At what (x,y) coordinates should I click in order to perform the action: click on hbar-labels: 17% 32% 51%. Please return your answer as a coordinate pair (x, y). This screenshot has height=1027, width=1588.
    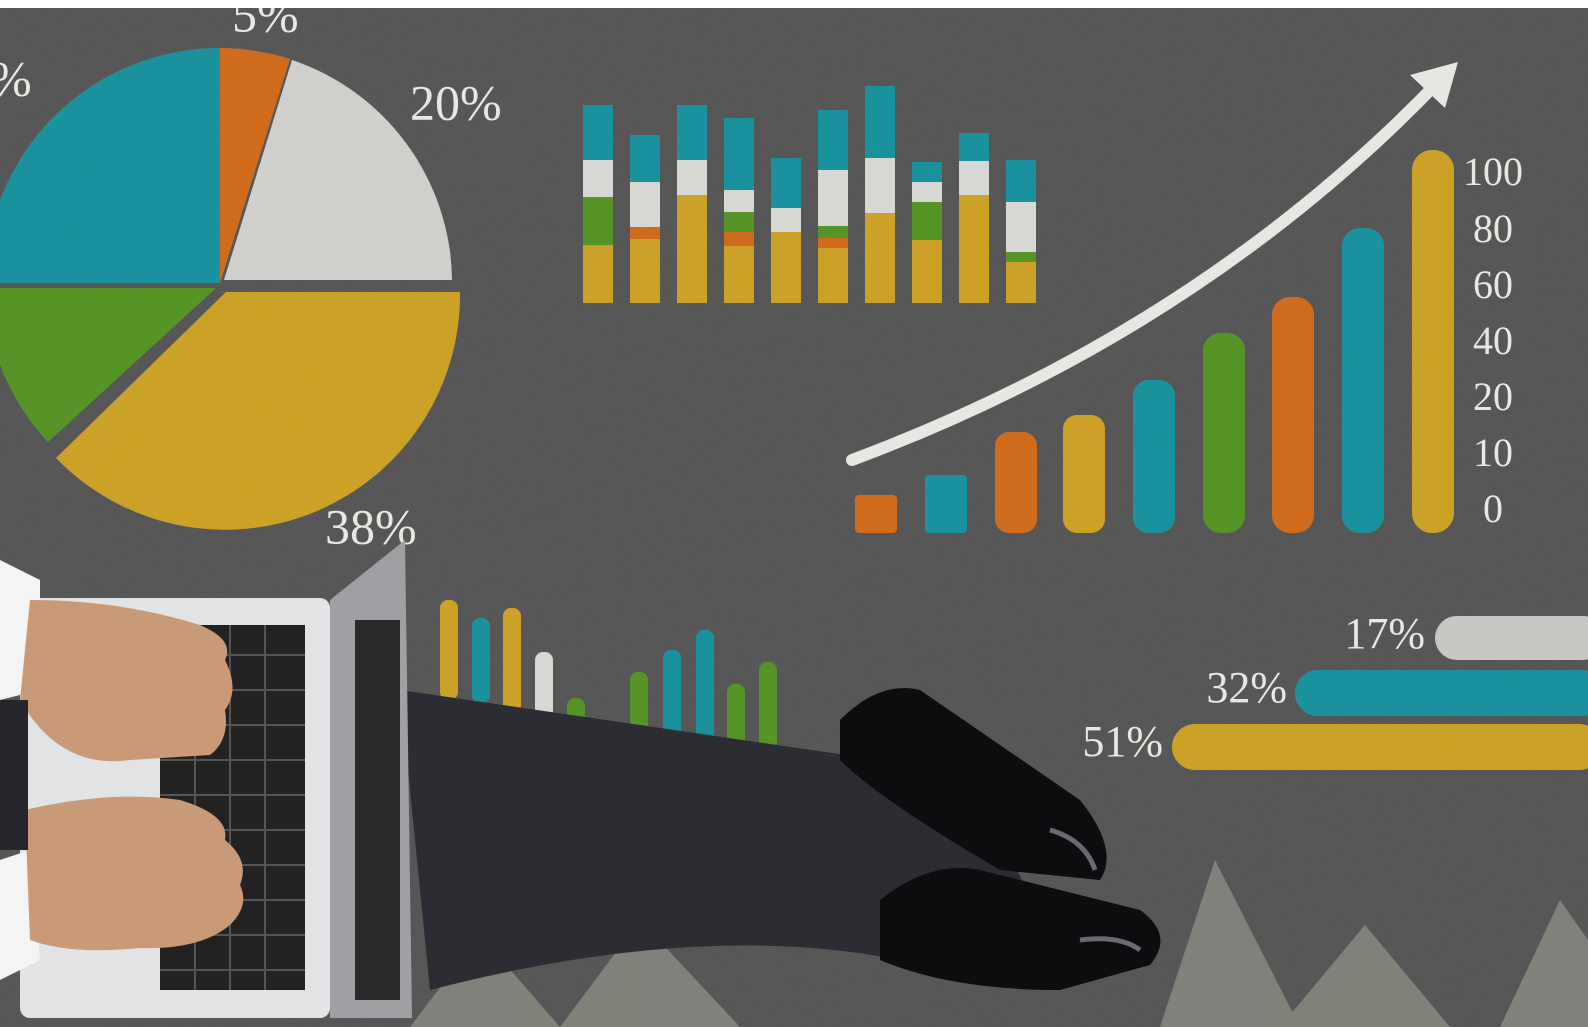
    Looking at the image, I should click on (1253, 687).